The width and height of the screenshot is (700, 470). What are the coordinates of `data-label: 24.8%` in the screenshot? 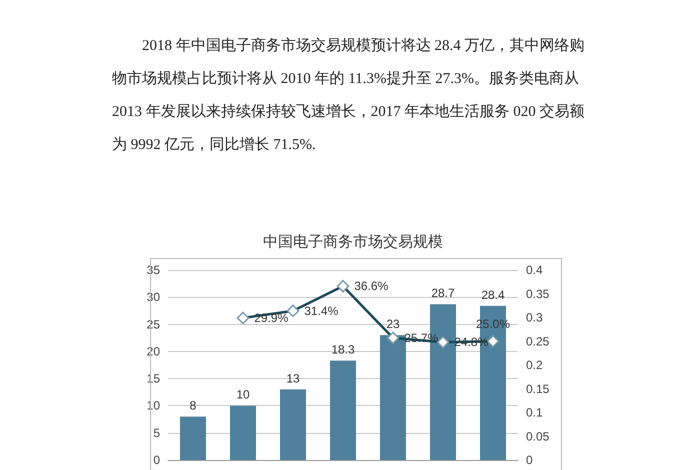 It's located at (471, 342).